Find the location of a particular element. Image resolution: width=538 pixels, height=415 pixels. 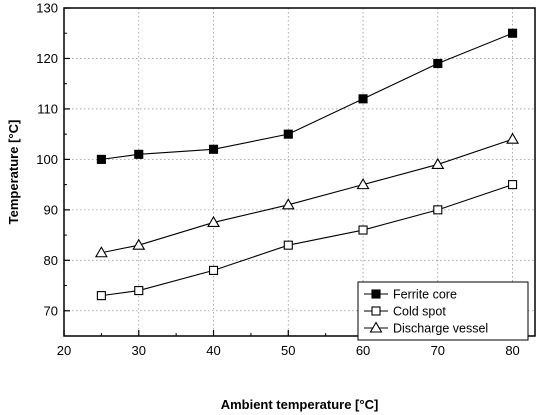

y-tick-label: 130 is located at coordinates (47, 8).